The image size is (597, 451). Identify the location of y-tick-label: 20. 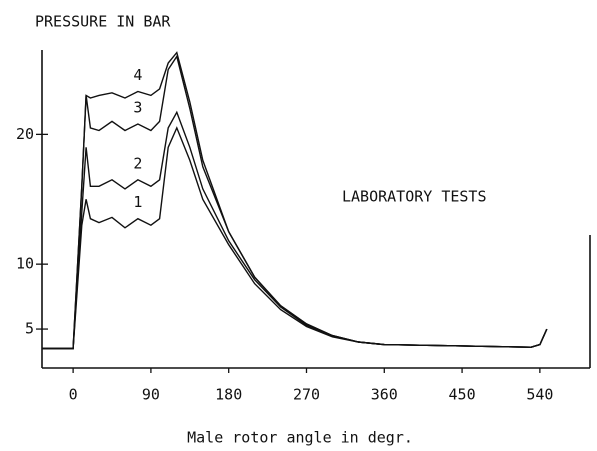
(25, 134).